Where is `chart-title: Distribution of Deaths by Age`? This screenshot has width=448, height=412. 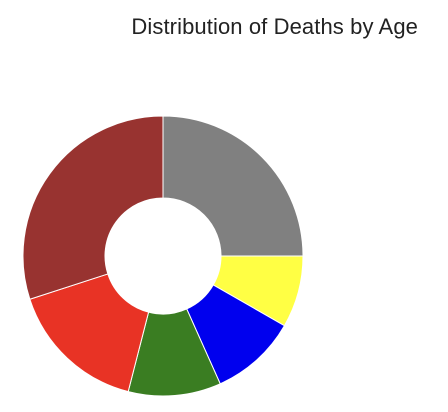
chart-title: Distribution of Deaths by Age is located at coordinates (274, 26).